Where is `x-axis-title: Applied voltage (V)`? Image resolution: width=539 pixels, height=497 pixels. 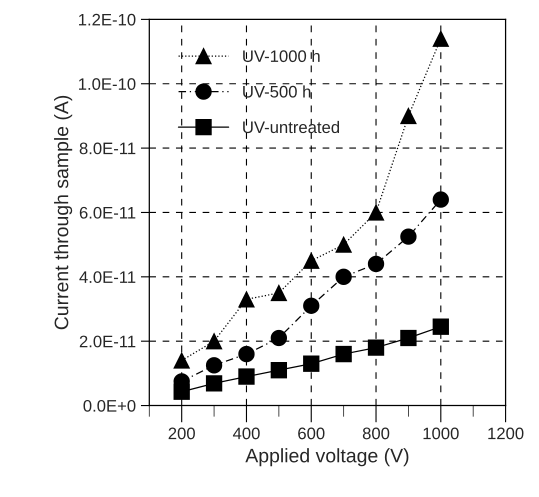
x-axis-title: Applied voltage (V) is located at coordinates (326, 457).